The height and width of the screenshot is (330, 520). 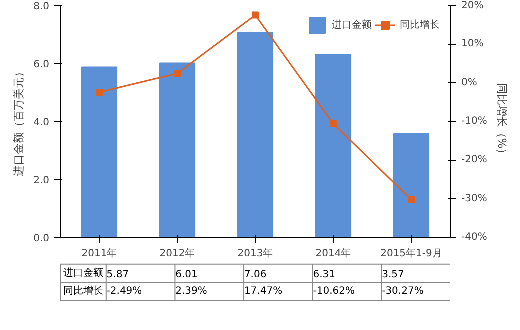 I want to click on y-tick-label: 4.0, so click(x=42, y=123).